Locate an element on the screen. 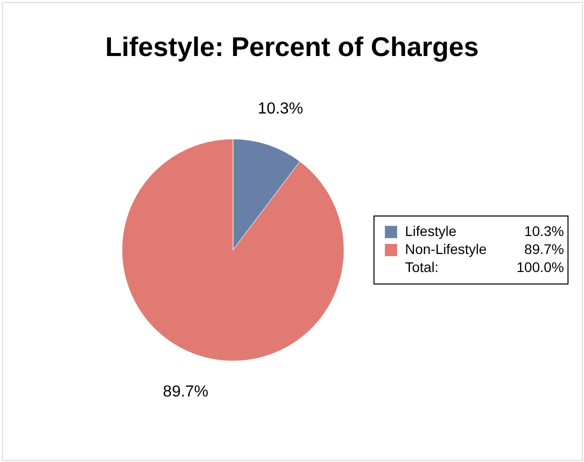  data-label: 89.7% is located at coordinates (185, 391).